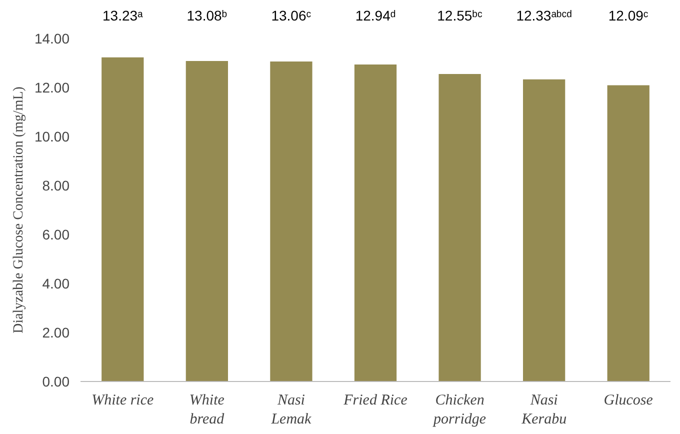 Image resolution: width=680 pixels, height=434 pixels. What do you see at coordinates (291, 16) in the screenshot?
I see `data-label: 13.06ᶜ` at bounding box center [291, 16].